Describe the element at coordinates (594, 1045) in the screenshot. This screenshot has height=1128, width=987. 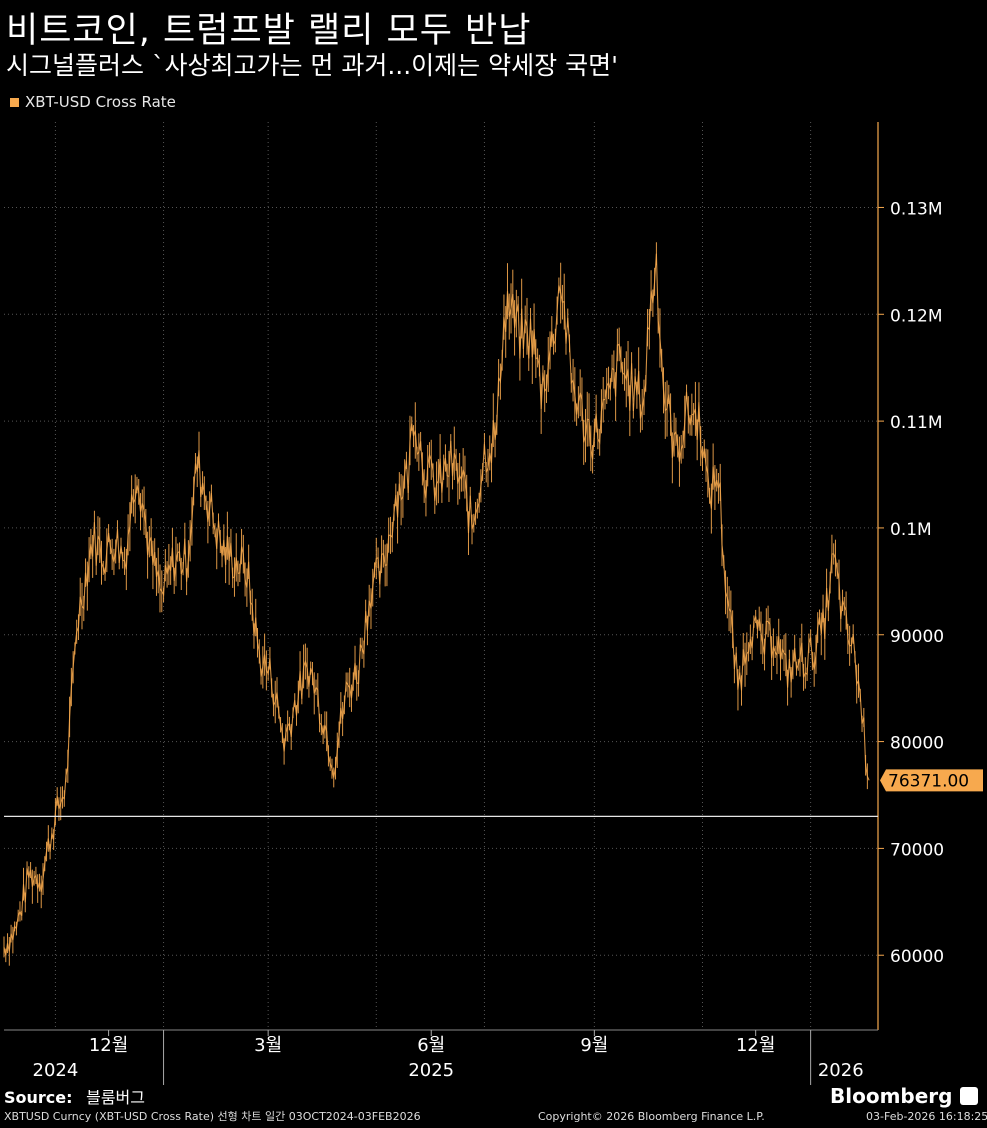
I see `x-month-label: 9월` at that location.